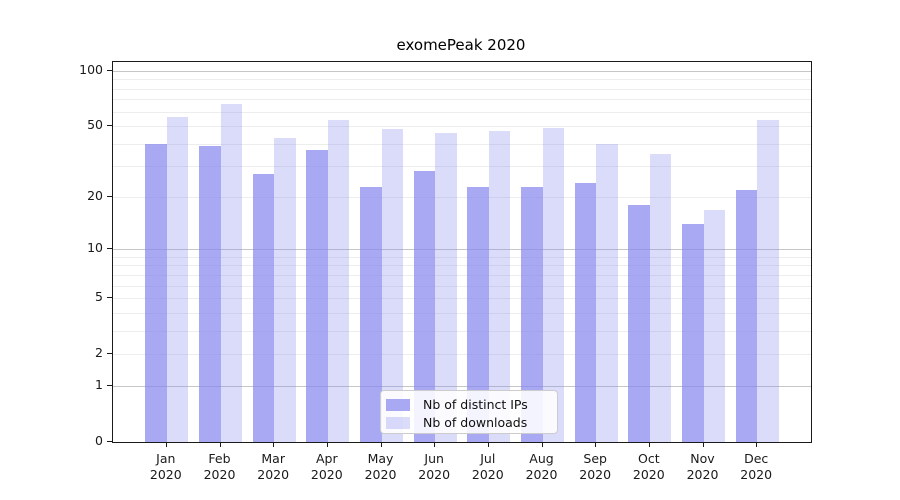  Describe the element at coordinates (768, 280) in the screenshot. I see `bar-nb-of-downloads-dec-2020` at that location.